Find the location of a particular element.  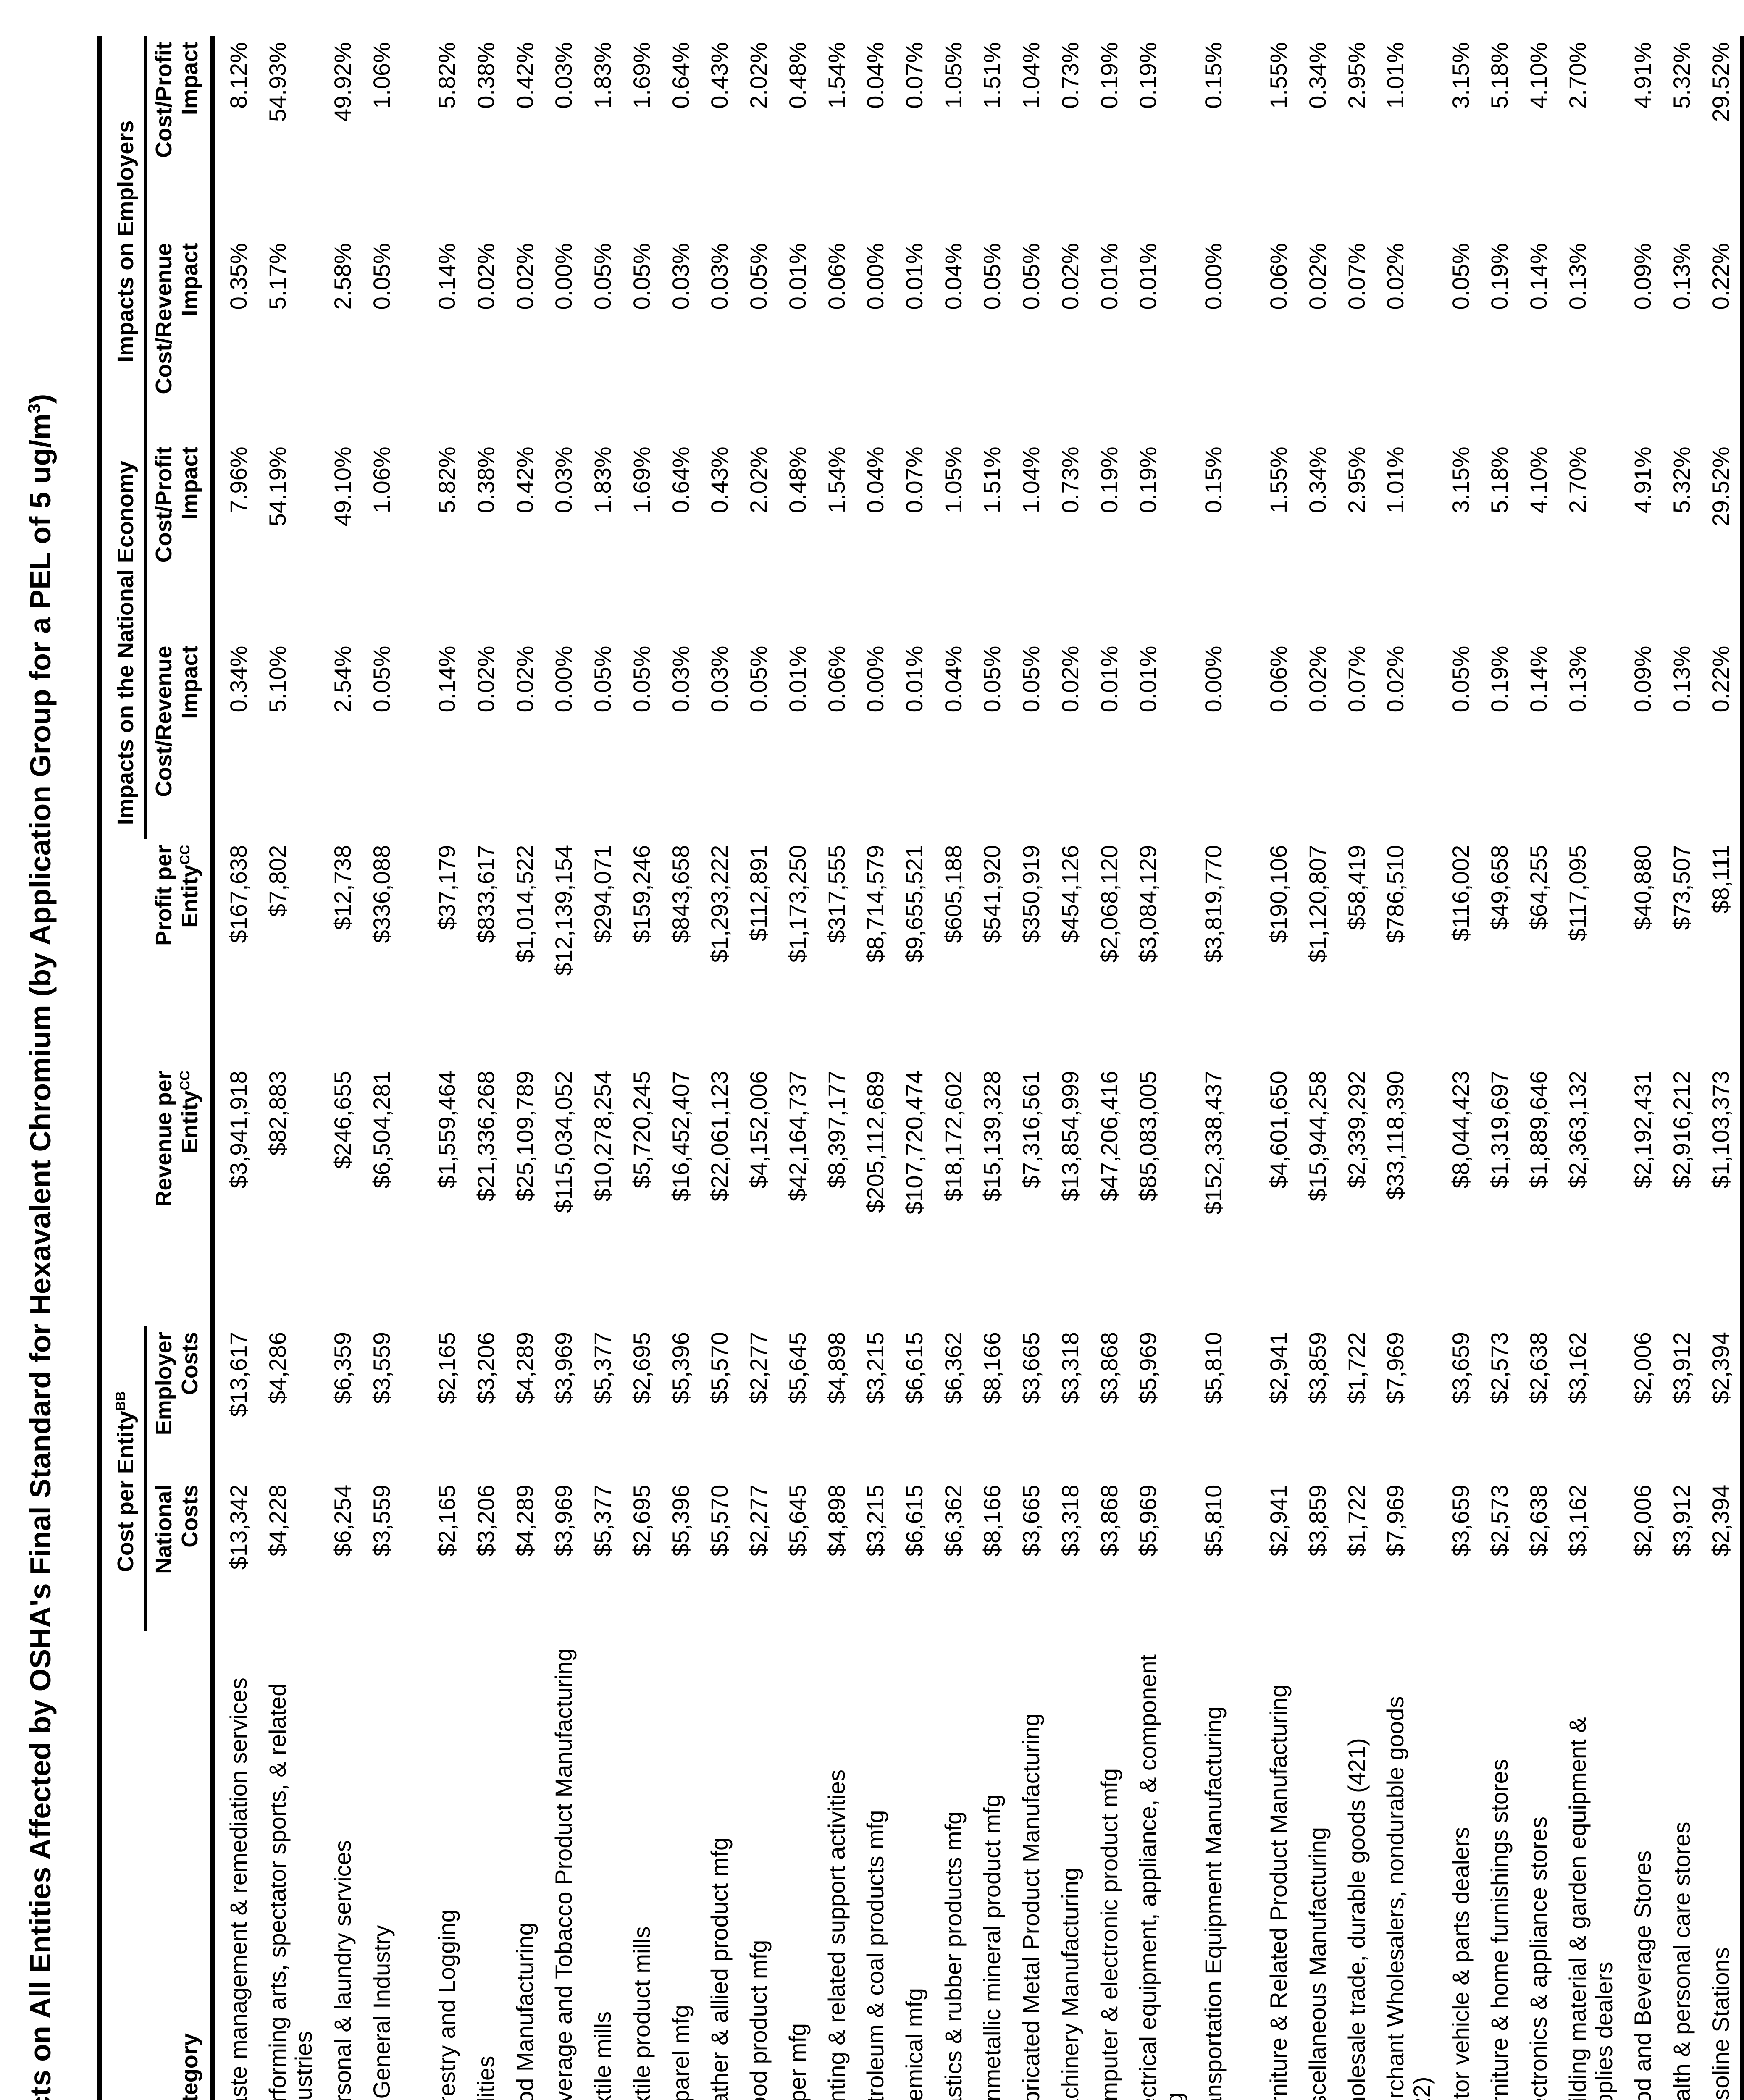

national-costs-cell: $2,695 is located at coordinates (641, 1520).